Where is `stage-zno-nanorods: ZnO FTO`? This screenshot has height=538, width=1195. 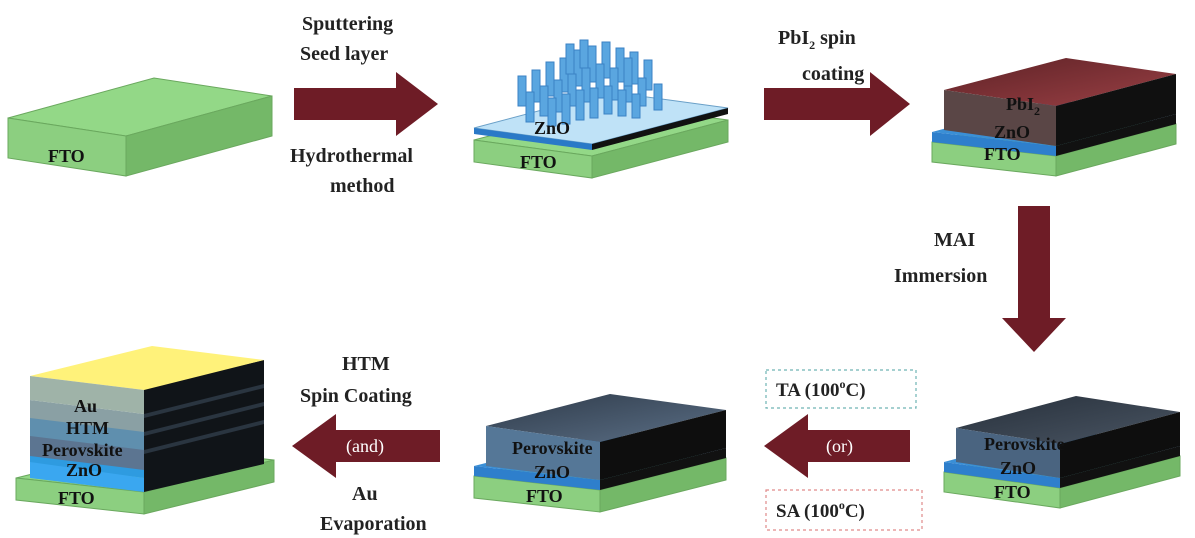
stage-zno-nanorods: ZnO FTO is located at coordinates (601, 109).